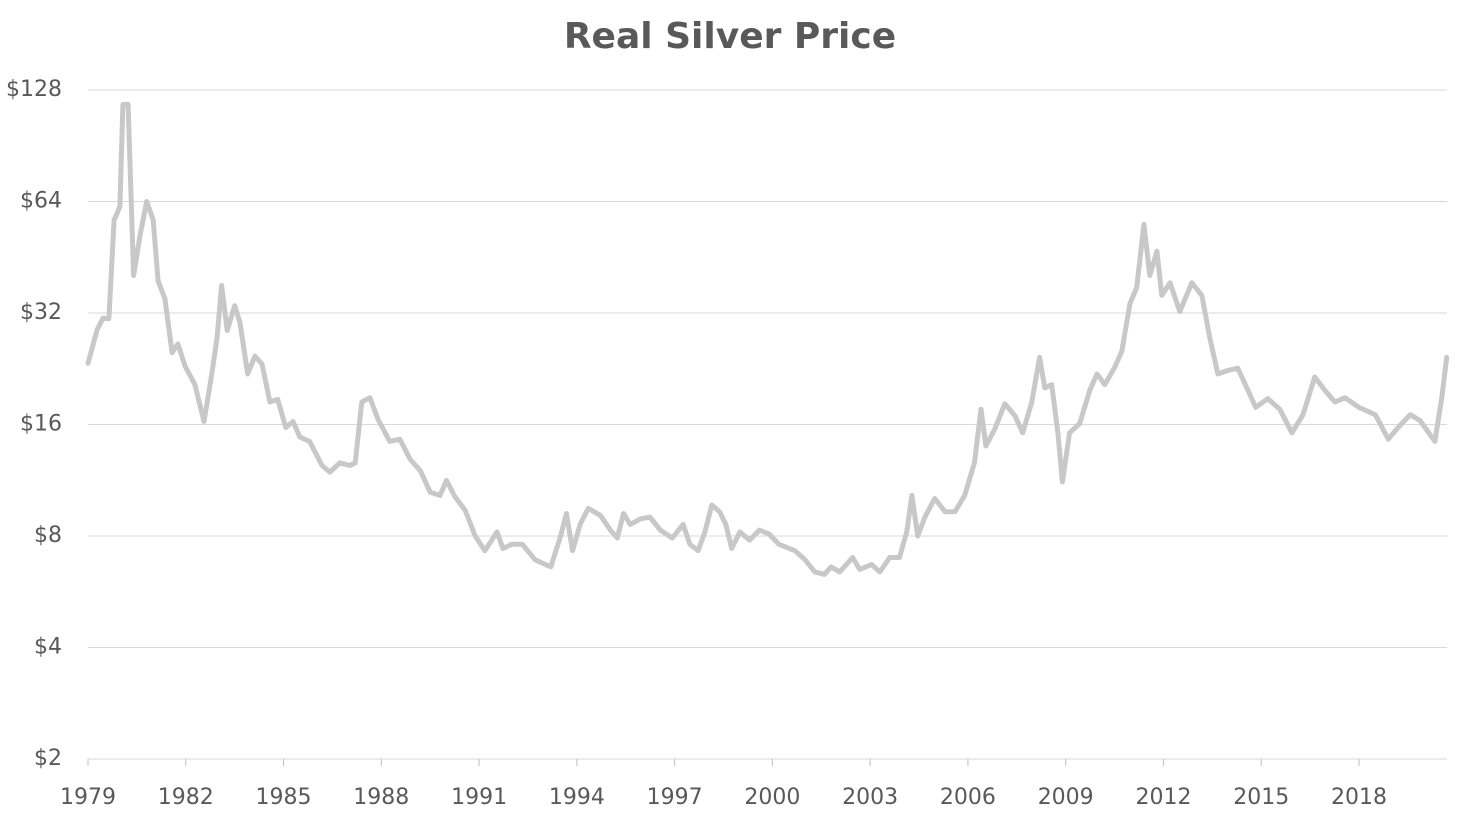  I want to click on x-tick-label: 1988, so click(381, 797).